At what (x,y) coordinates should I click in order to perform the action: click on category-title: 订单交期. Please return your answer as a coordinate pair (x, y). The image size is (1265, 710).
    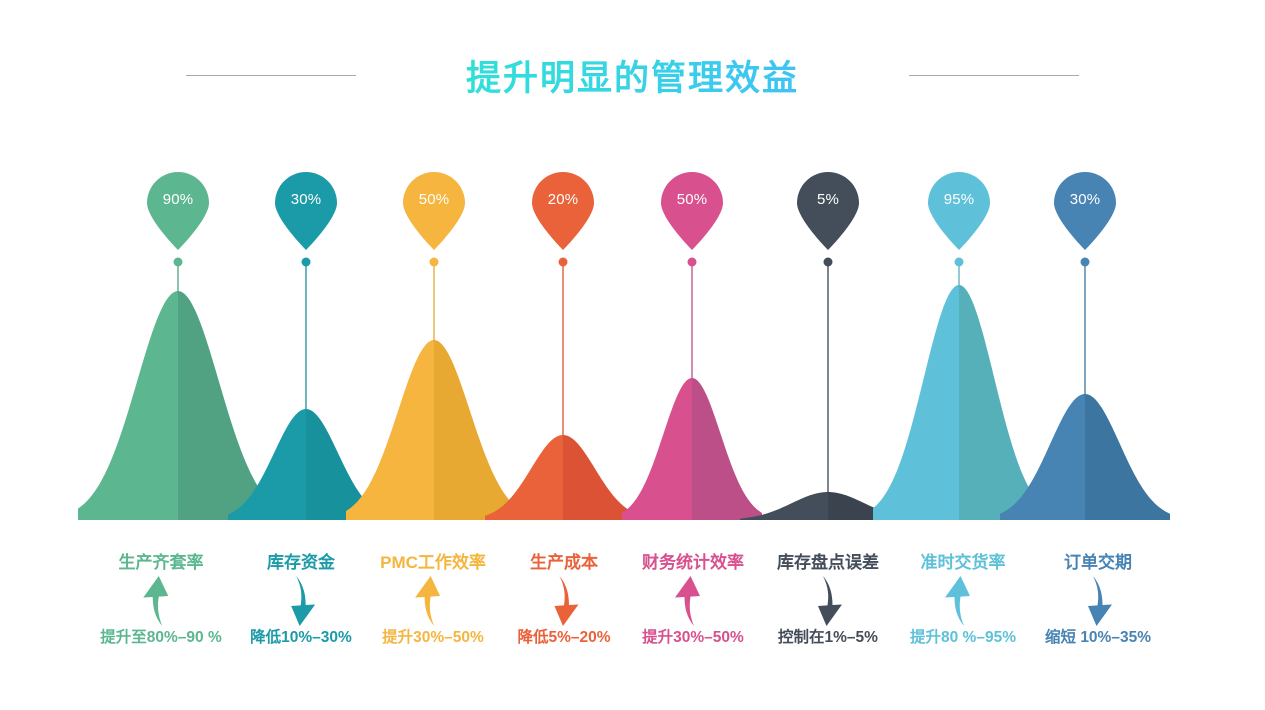
    Looking at the image, I should click on (1097, 562).